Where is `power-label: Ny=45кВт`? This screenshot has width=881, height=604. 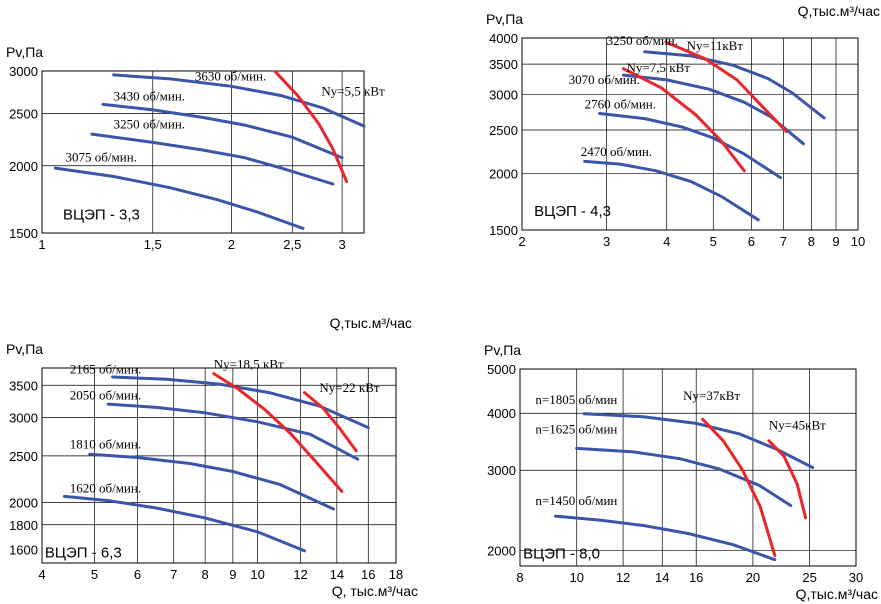 power-label: Ny=45кВт is located at coordinates (797, 425).